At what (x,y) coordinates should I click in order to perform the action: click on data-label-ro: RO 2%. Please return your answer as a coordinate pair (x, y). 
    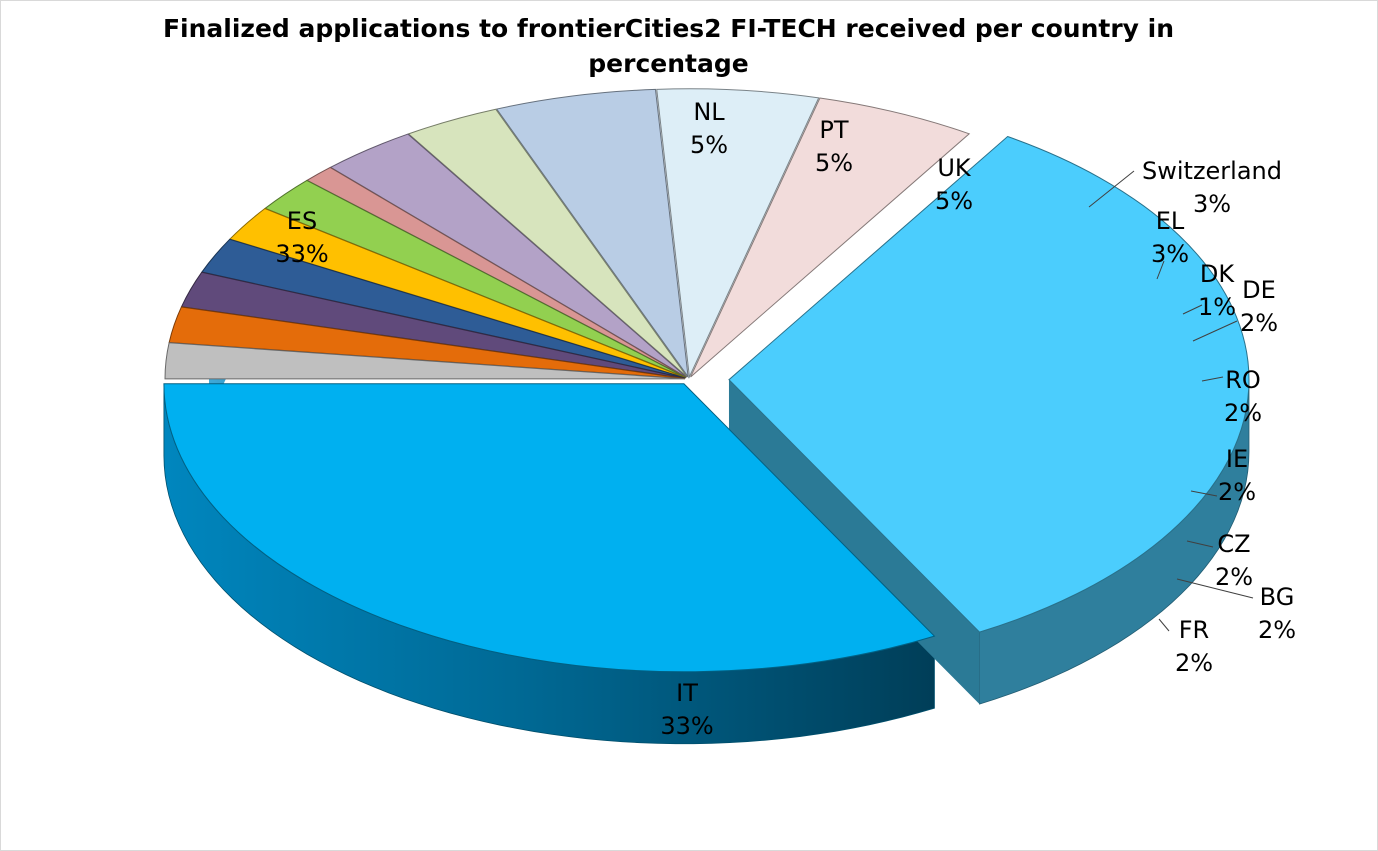
    Looking at the image, I should click on (1243, 396).